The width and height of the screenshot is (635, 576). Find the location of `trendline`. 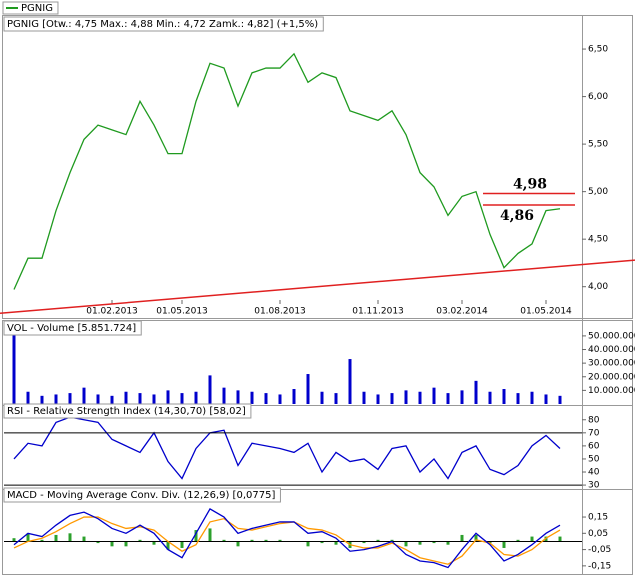

trendline is located at coordinates (317, 287).